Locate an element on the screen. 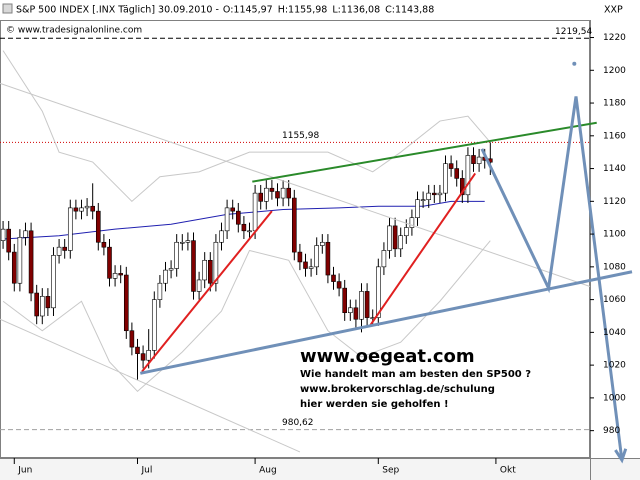 Image resolution: width=640 pixels, height=480 pixels. level-label: 1155,98 is located at coordinates (300, 136).